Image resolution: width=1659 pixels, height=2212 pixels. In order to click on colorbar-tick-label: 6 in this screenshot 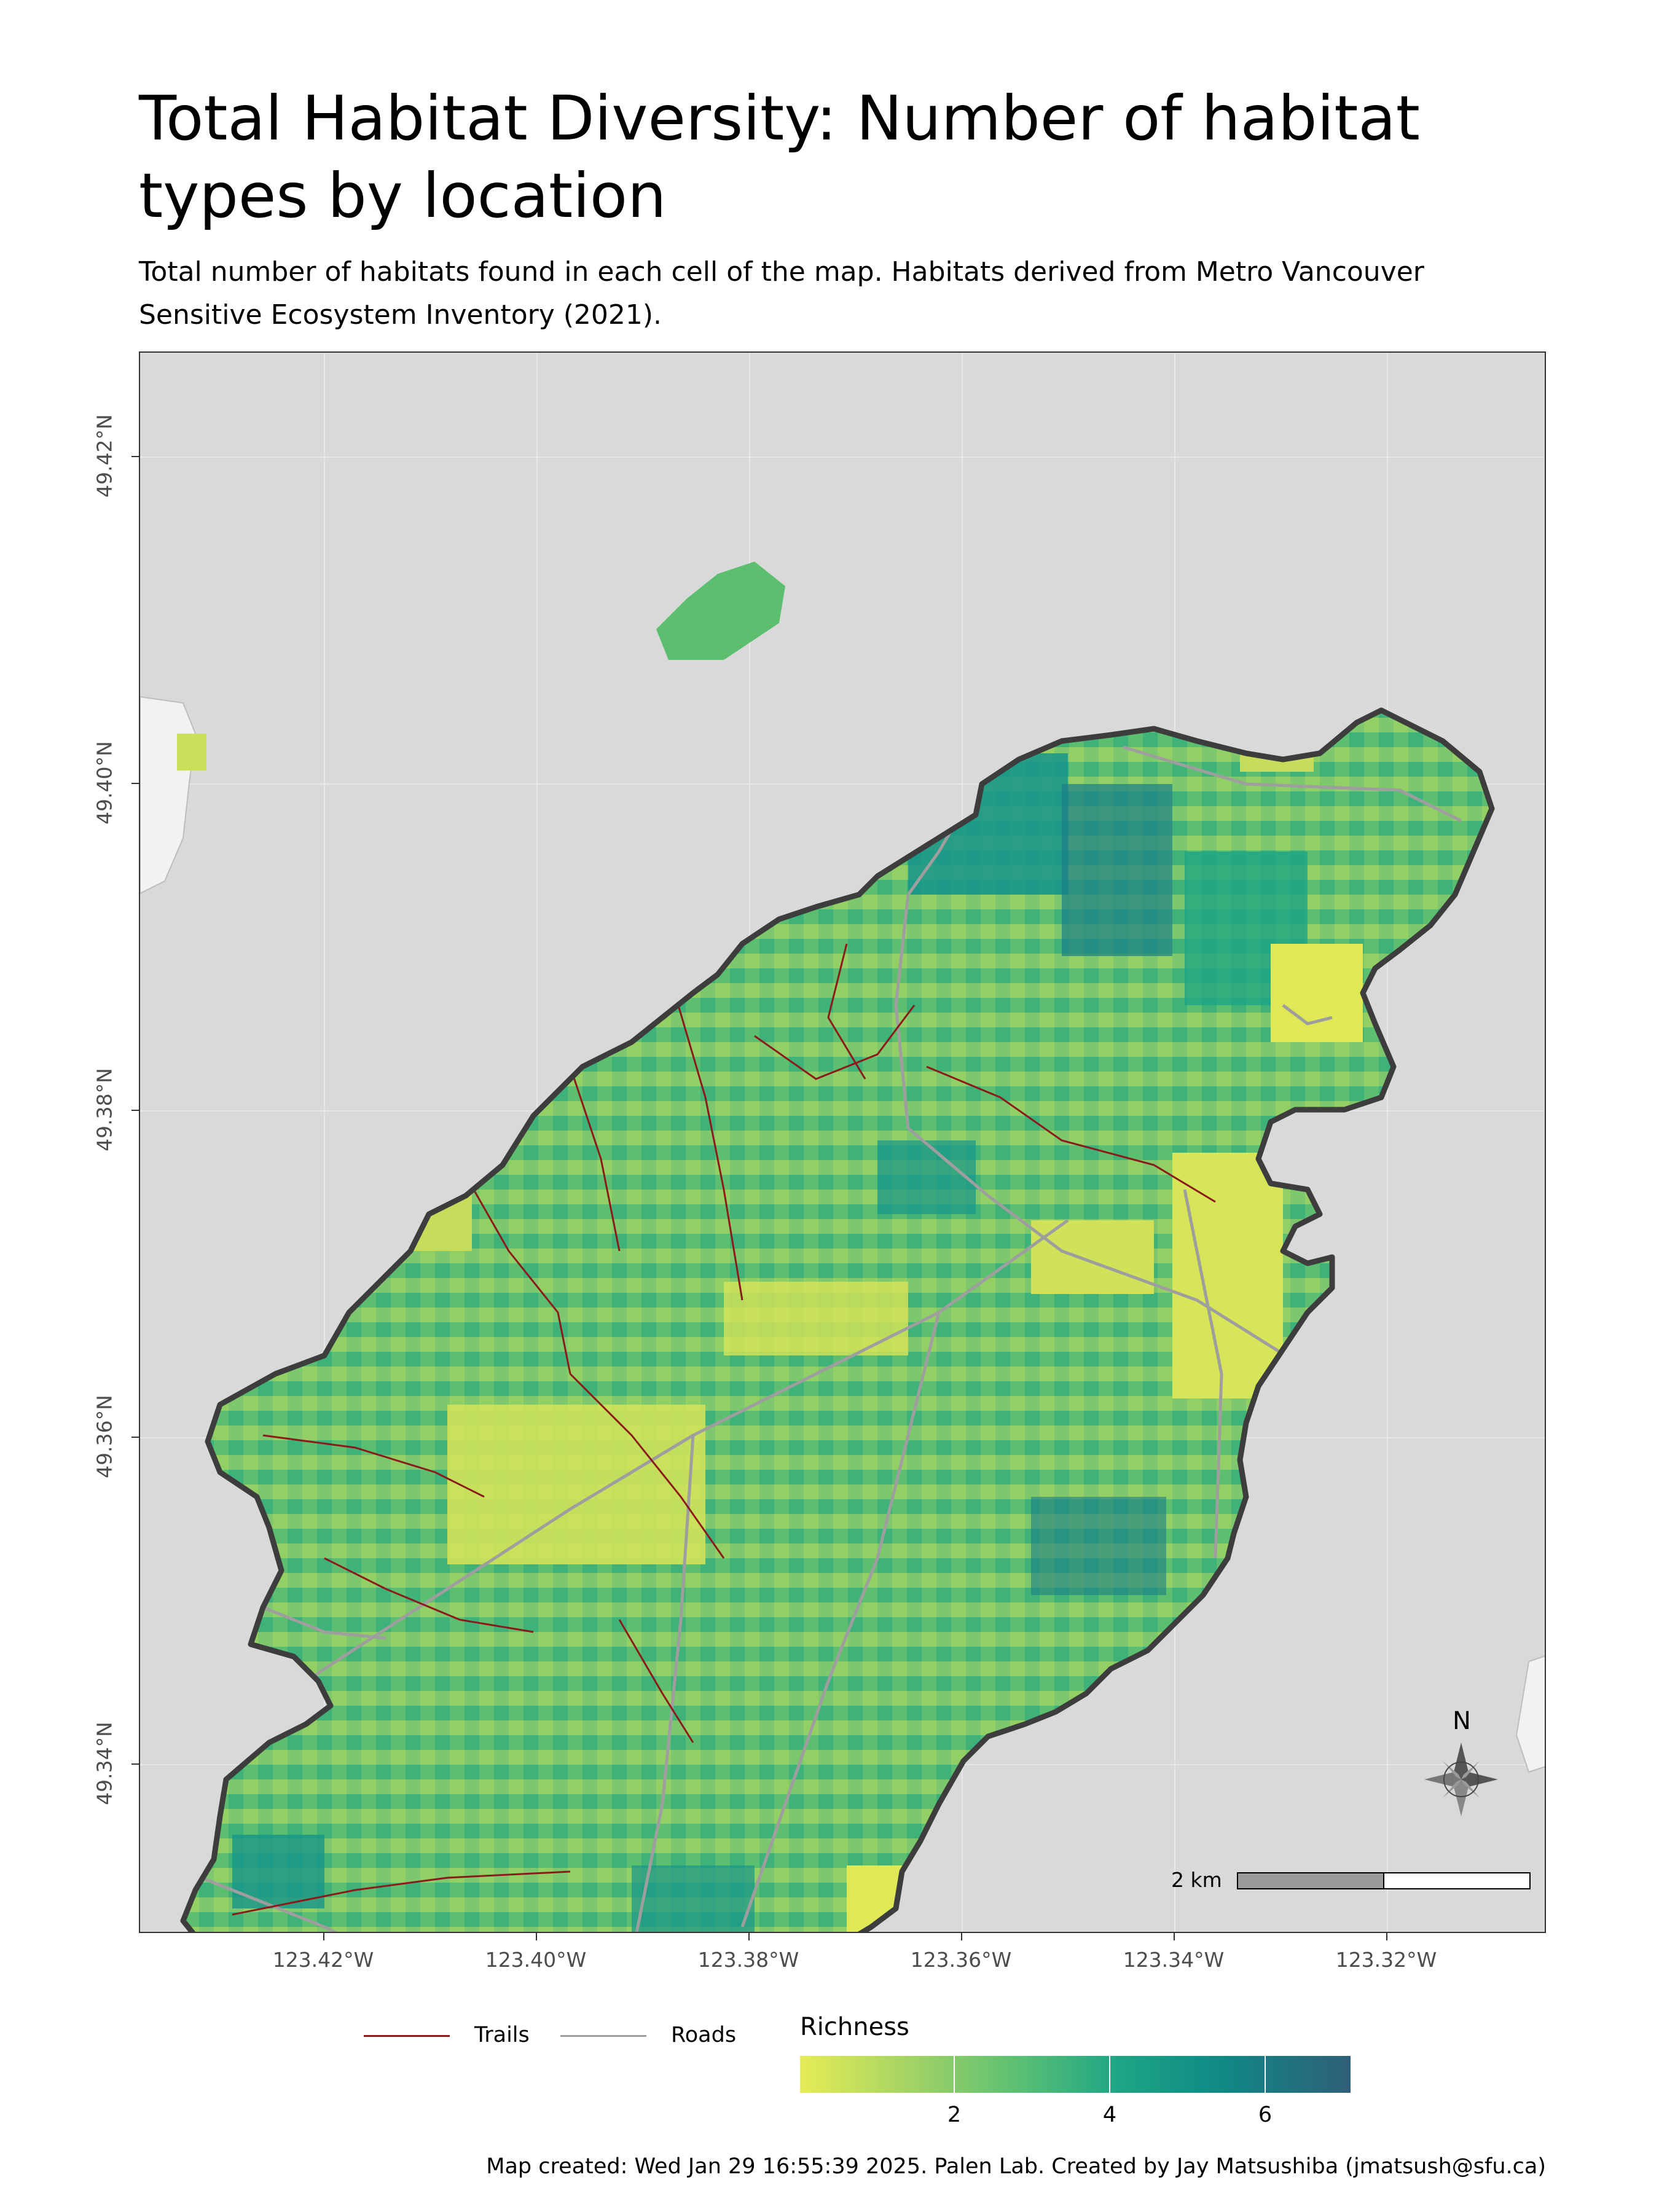, I will do `click(1265, 2115)`.